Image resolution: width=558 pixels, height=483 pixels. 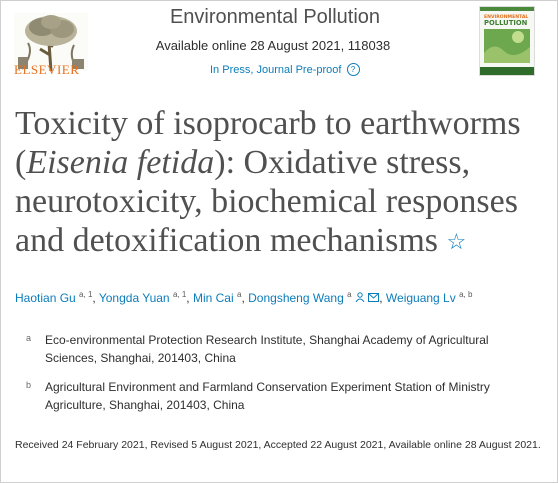 What do you see at coordinates (47, 69) in the screenshot?
I see `publisher-name: ELSEVIER` at bounding box center [47, 69].